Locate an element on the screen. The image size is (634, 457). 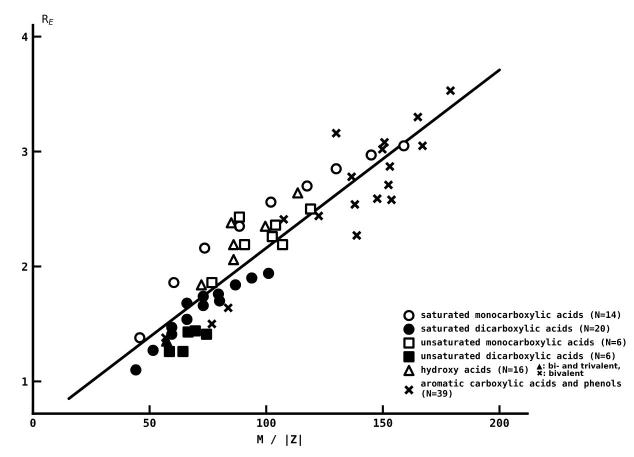
legend-label: saturated monocarboxylic acids (N=14) is located at coordinates (520, 315).